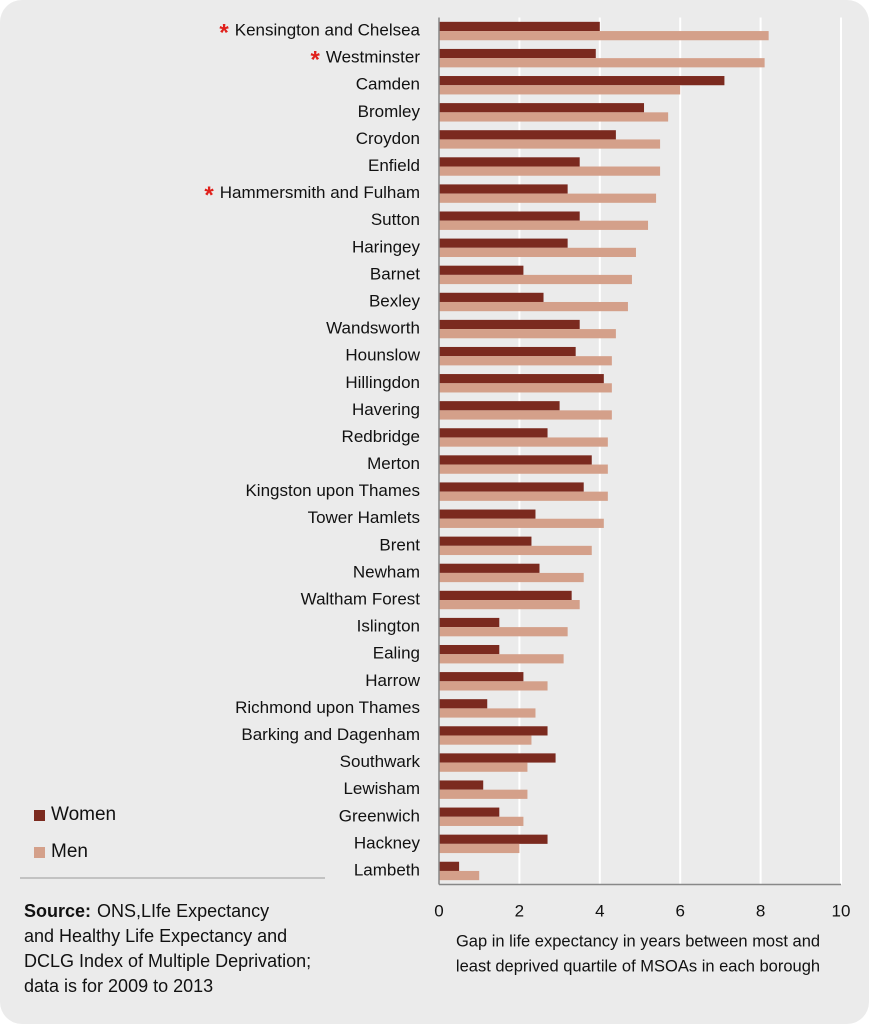 This screenshot has height=1029, width=869. I want to click on legend-label: Women, so click(83, 814).